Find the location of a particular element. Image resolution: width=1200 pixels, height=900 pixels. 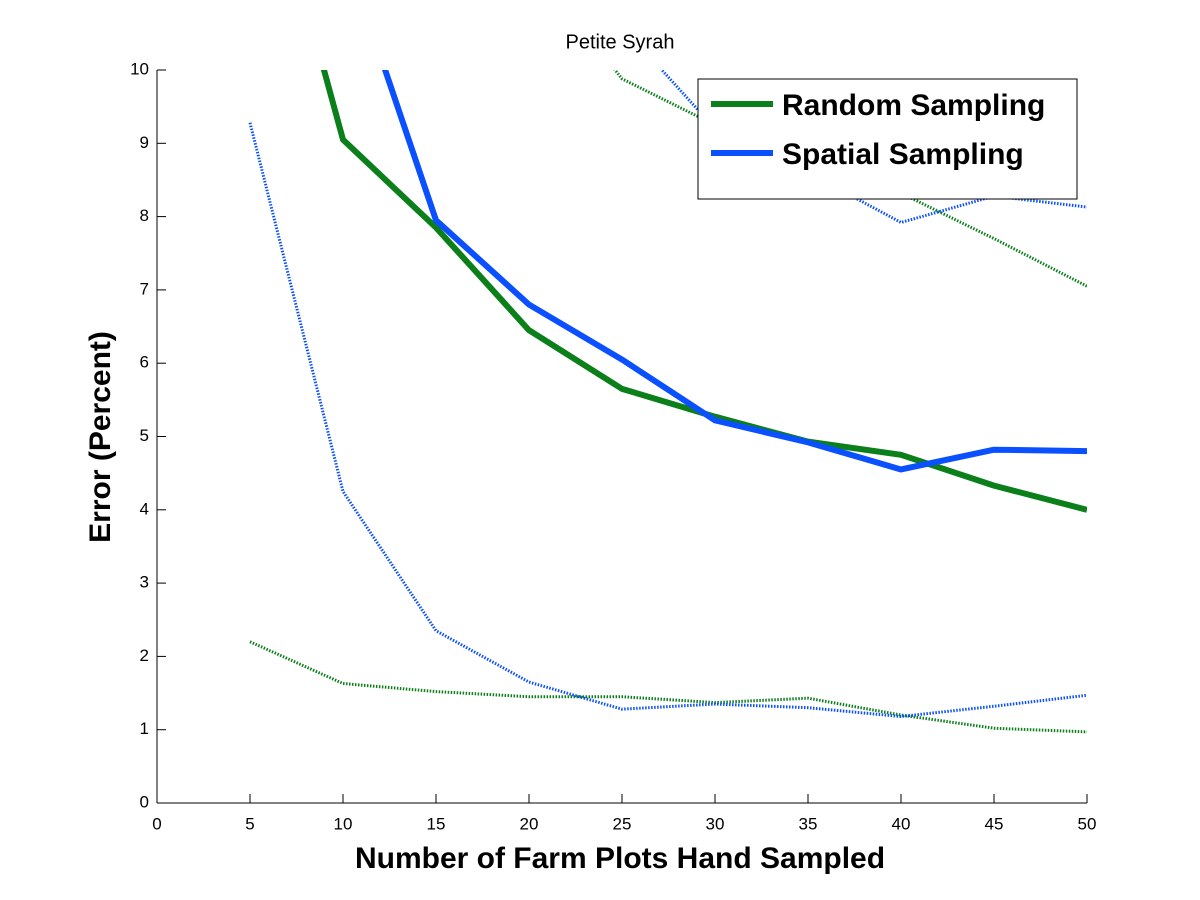

x-tick-label: 0 is located at coordinates (156, 823).